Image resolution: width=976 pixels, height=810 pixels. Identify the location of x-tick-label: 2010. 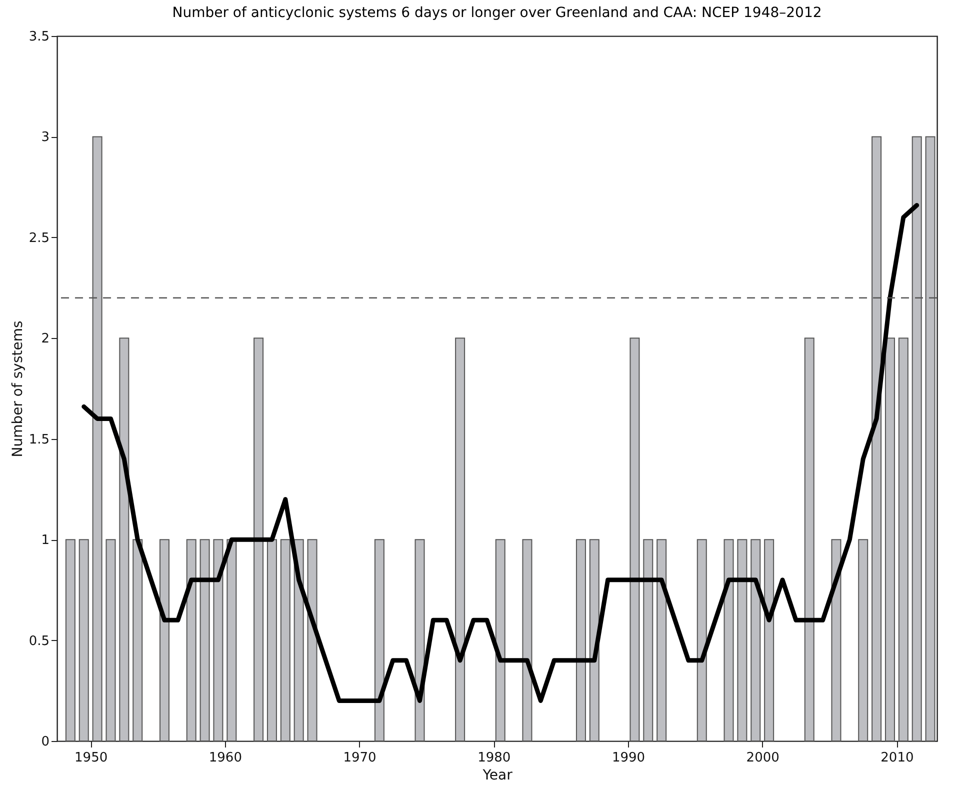
(897, 758).